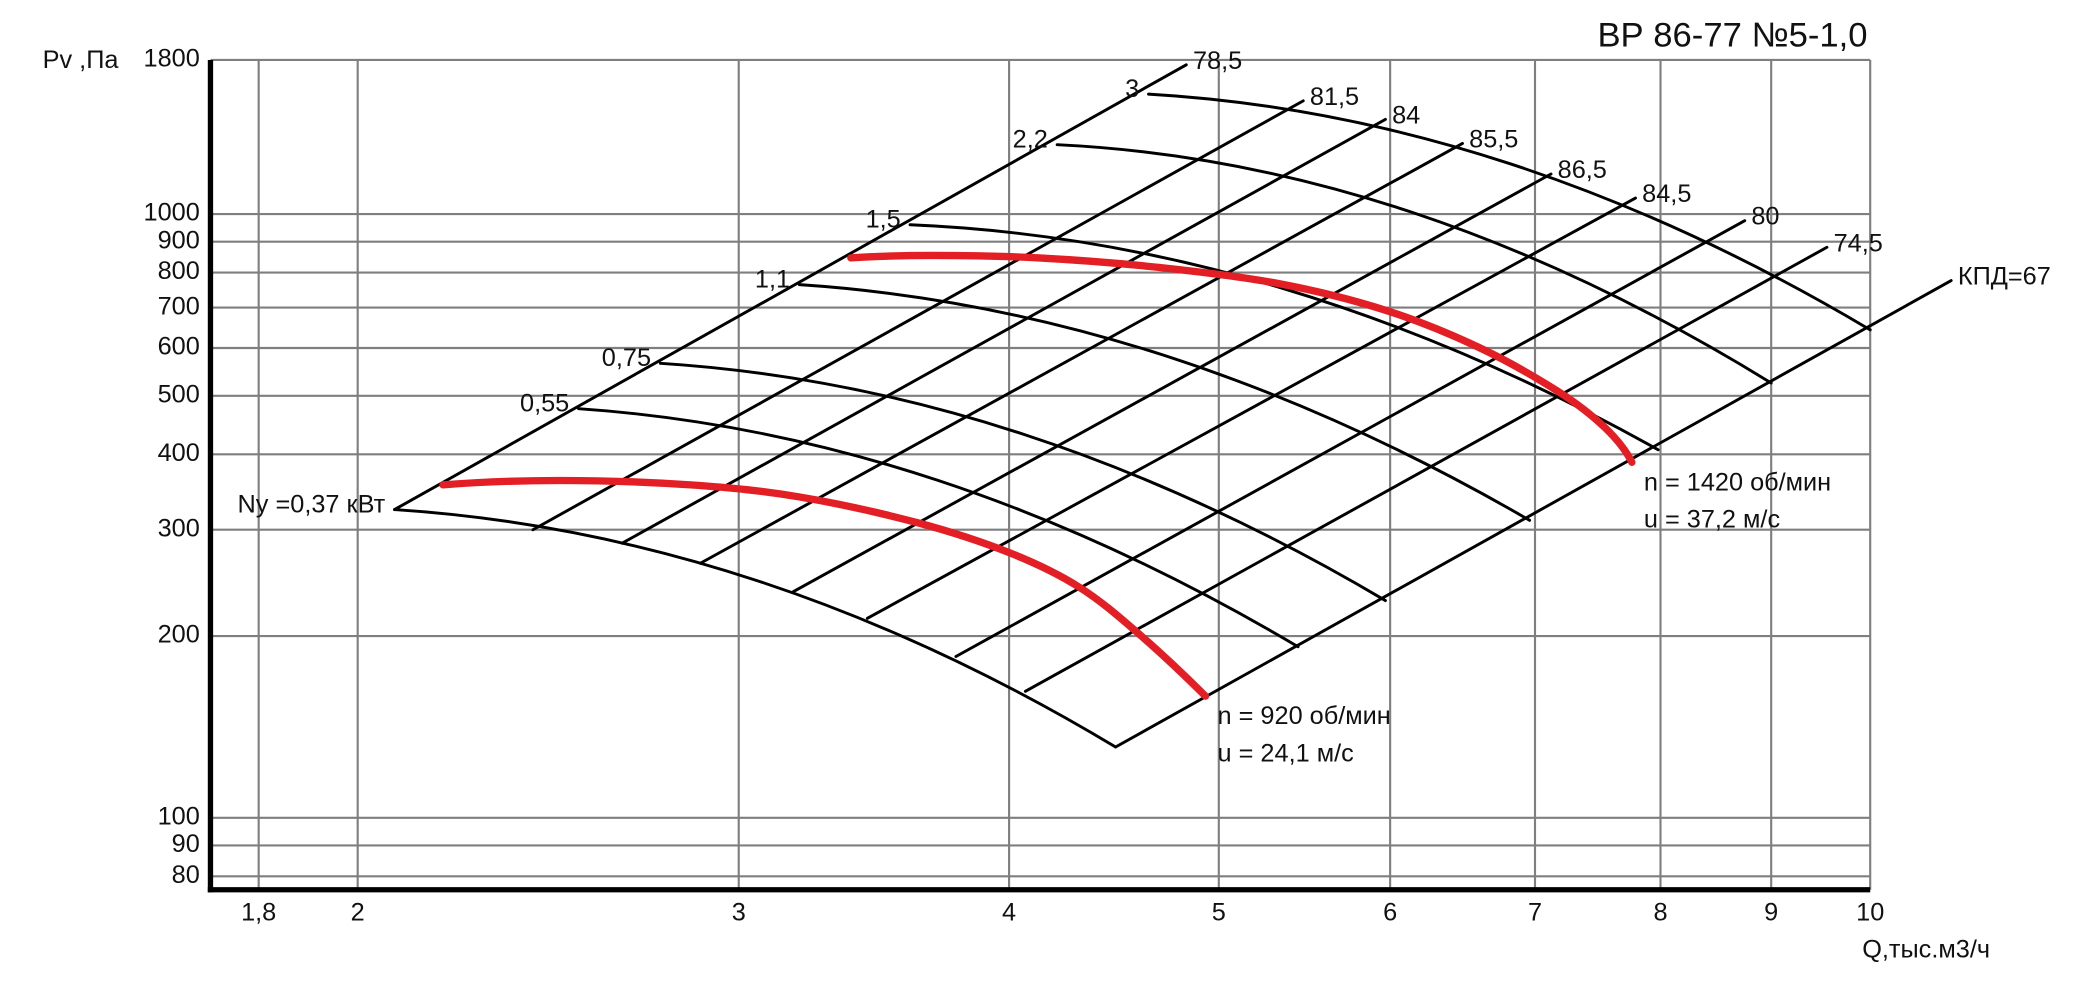  Describe the element at coordinates (258, 912) in the screenshot. I see `x-tick-label: 1,8` at that location.